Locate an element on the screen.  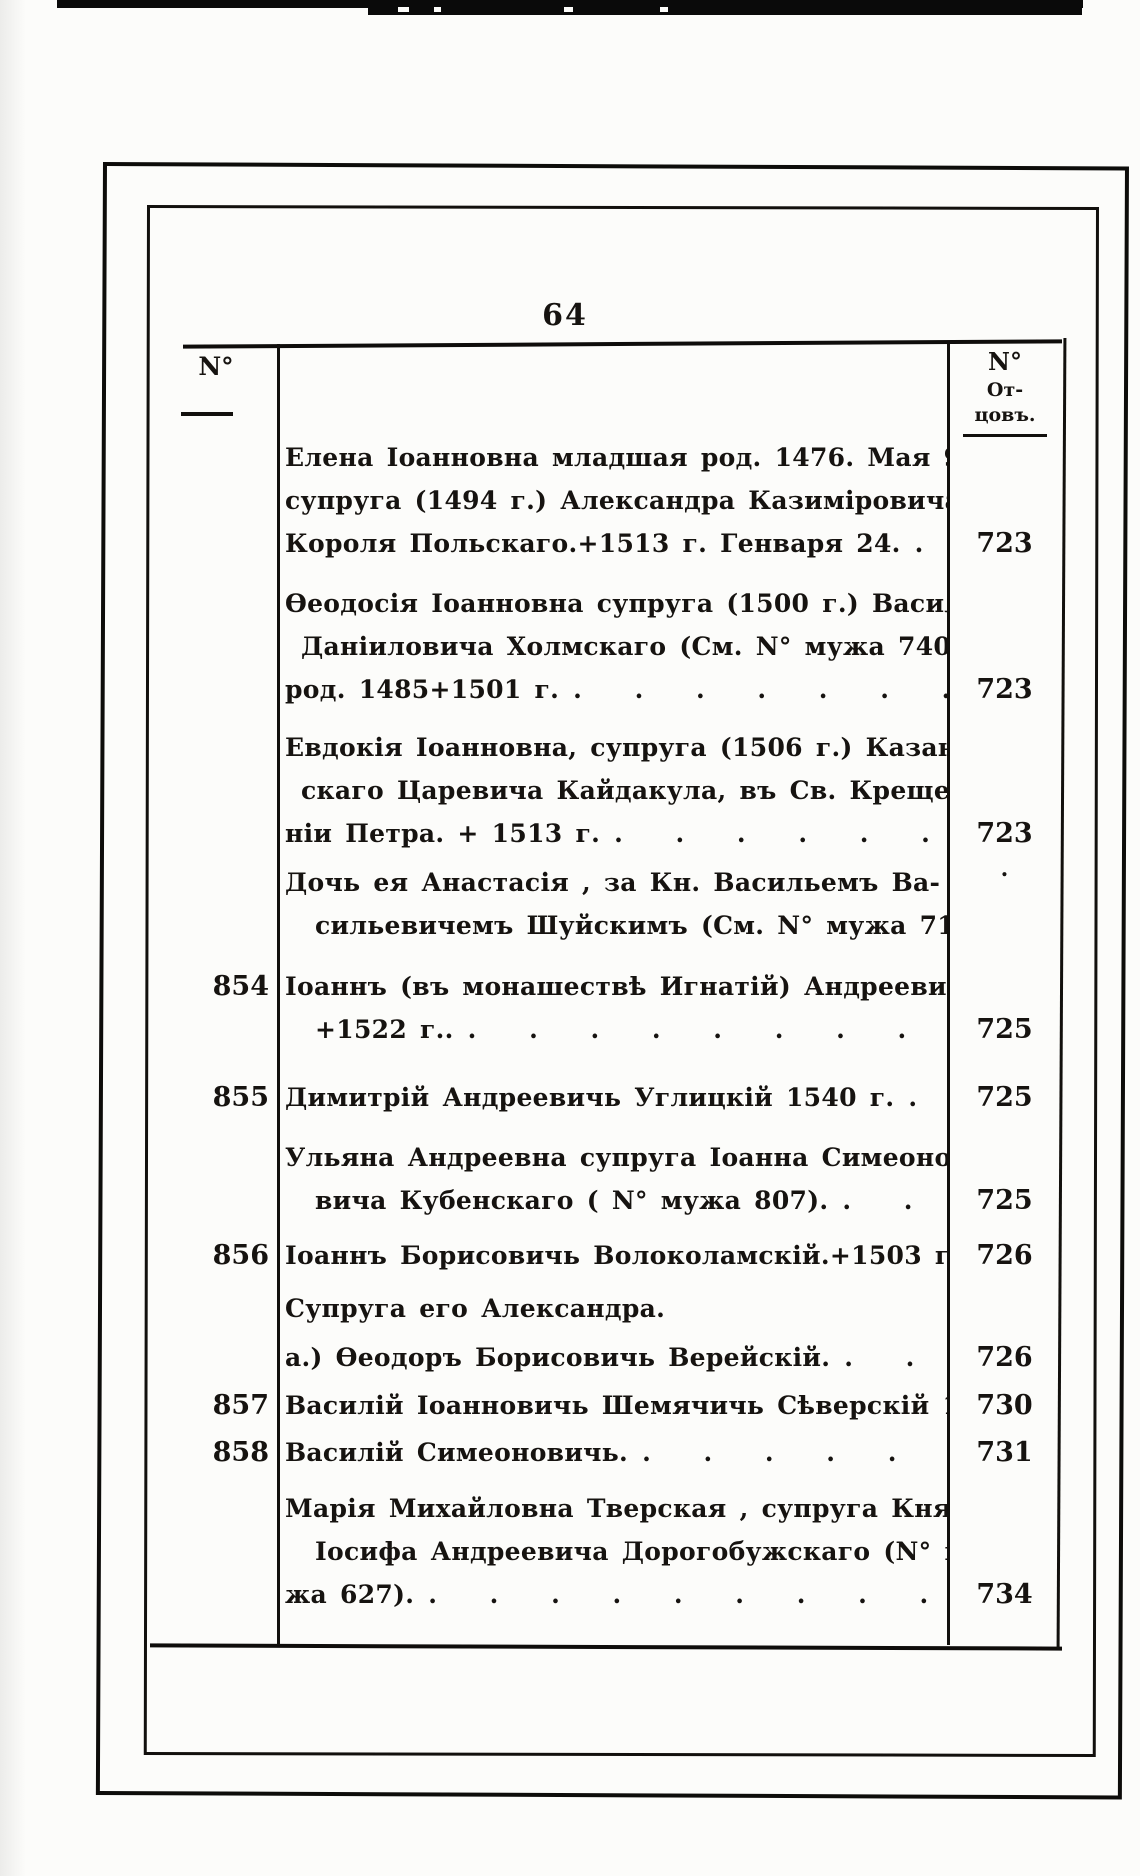
column-header-right-line: цовъ. is located at coordinates (1005, 415).